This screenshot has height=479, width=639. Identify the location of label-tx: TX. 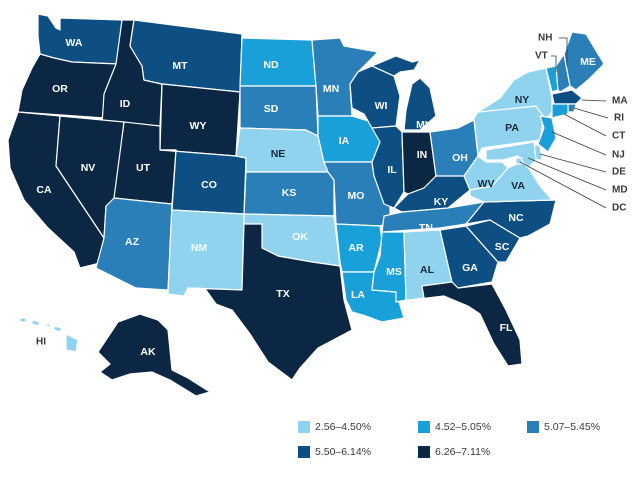
(282, 294).